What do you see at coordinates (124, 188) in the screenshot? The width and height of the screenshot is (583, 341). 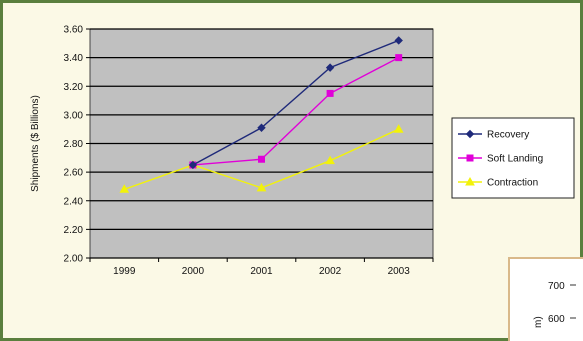 I see `point-contraction-1999` at bounding box center [124, 188].